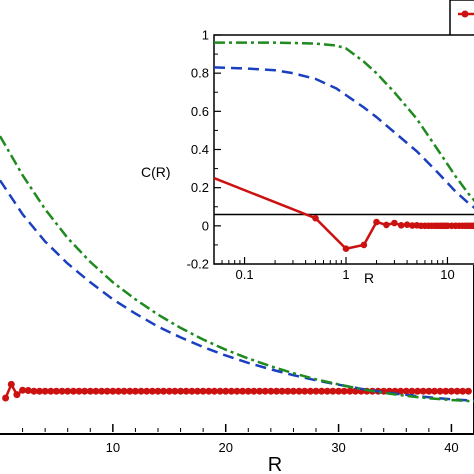 The height and width of the screenshot is (474, 474). What do you see at coordinates (248, 439) in the screenshot?
I see `main-x-ticks: 10 20 30 40` at bounding box center [248, 439].